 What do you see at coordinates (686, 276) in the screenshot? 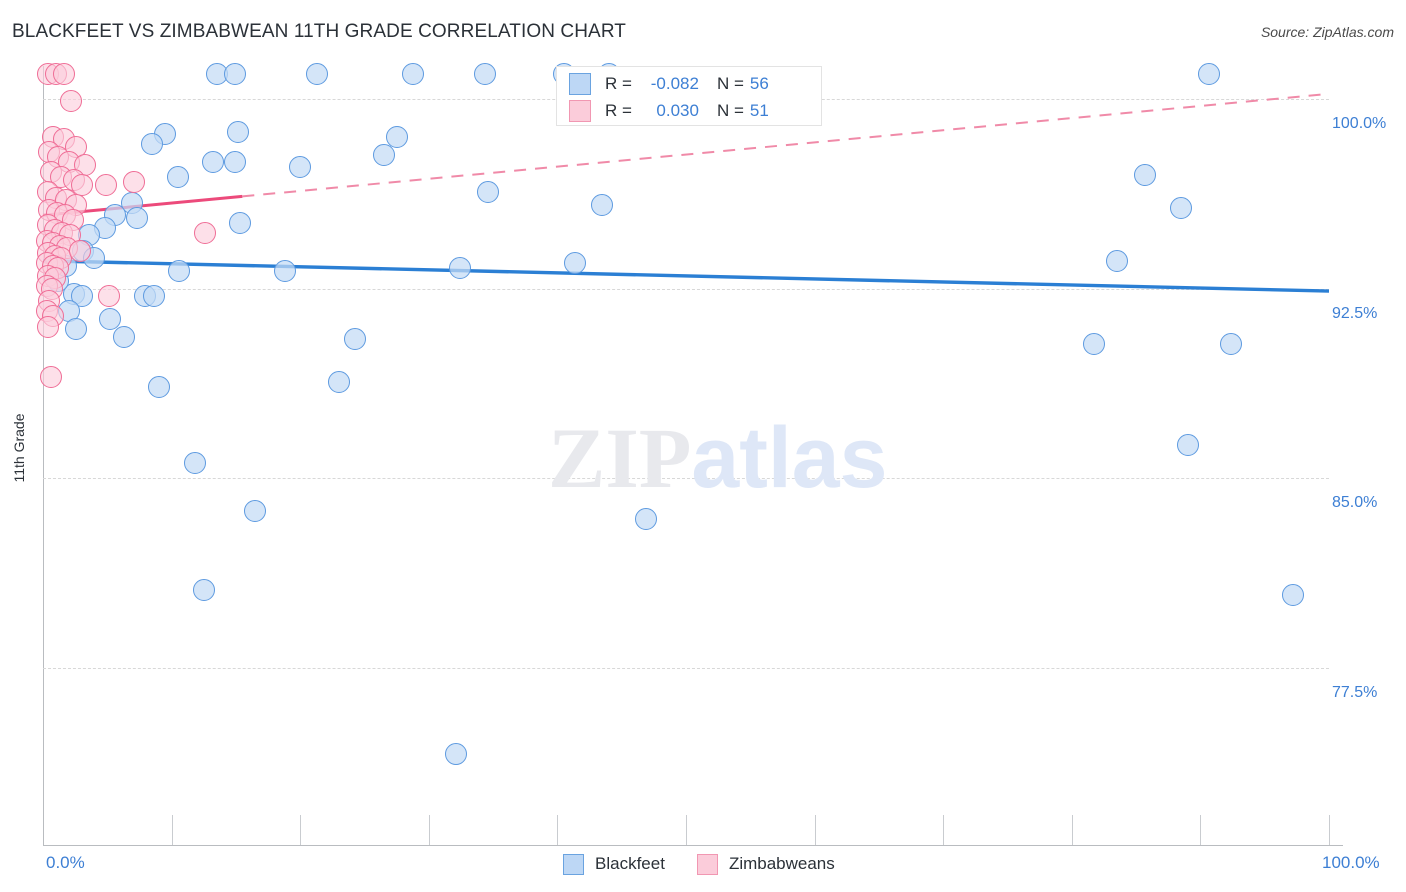
I see `trendline-blackfeet` at bounding box center [686, 276].